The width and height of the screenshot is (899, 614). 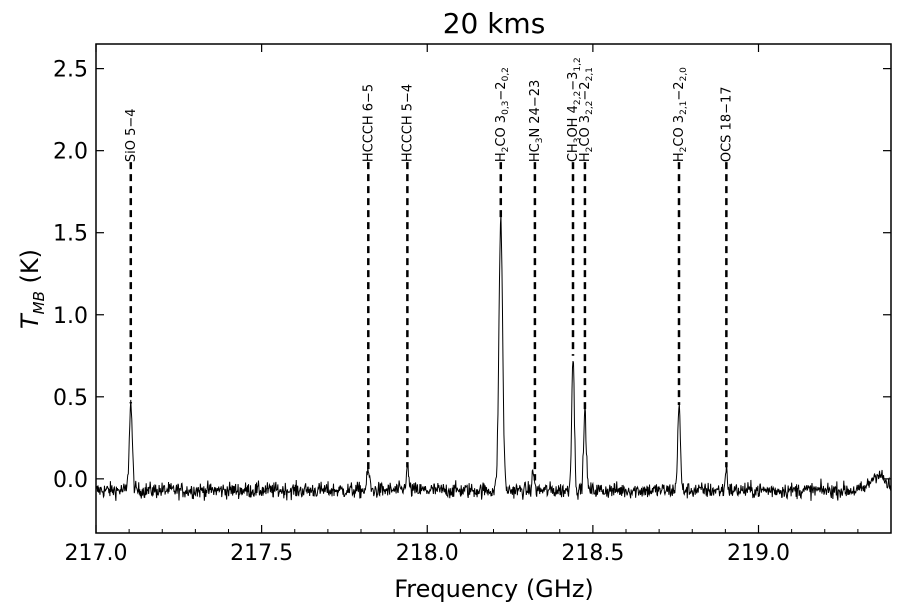 I want to click on y-tick-label: 0.5, so click(x=70, y=398).